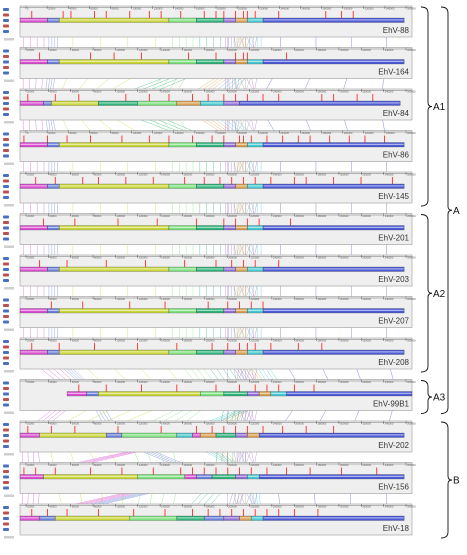 The width and height of the screenshot is (467, 555). What do you see at coordinates (143, 91) in the screenshot?
I see `ruler-tick-label: 120000` at bounding box center [143, 91].